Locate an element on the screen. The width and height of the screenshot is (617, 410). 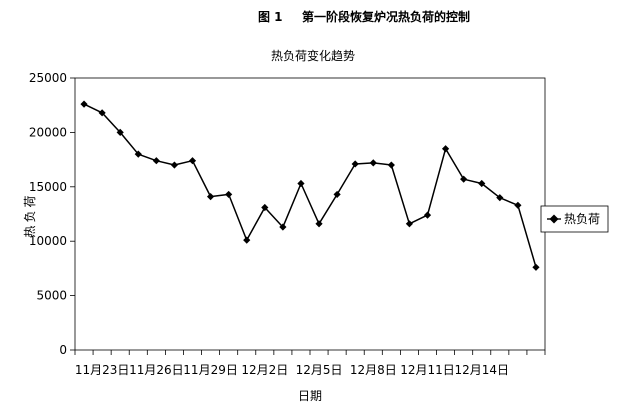
legend-entry-label: 热负荷 is located at coordinates (582, 219).